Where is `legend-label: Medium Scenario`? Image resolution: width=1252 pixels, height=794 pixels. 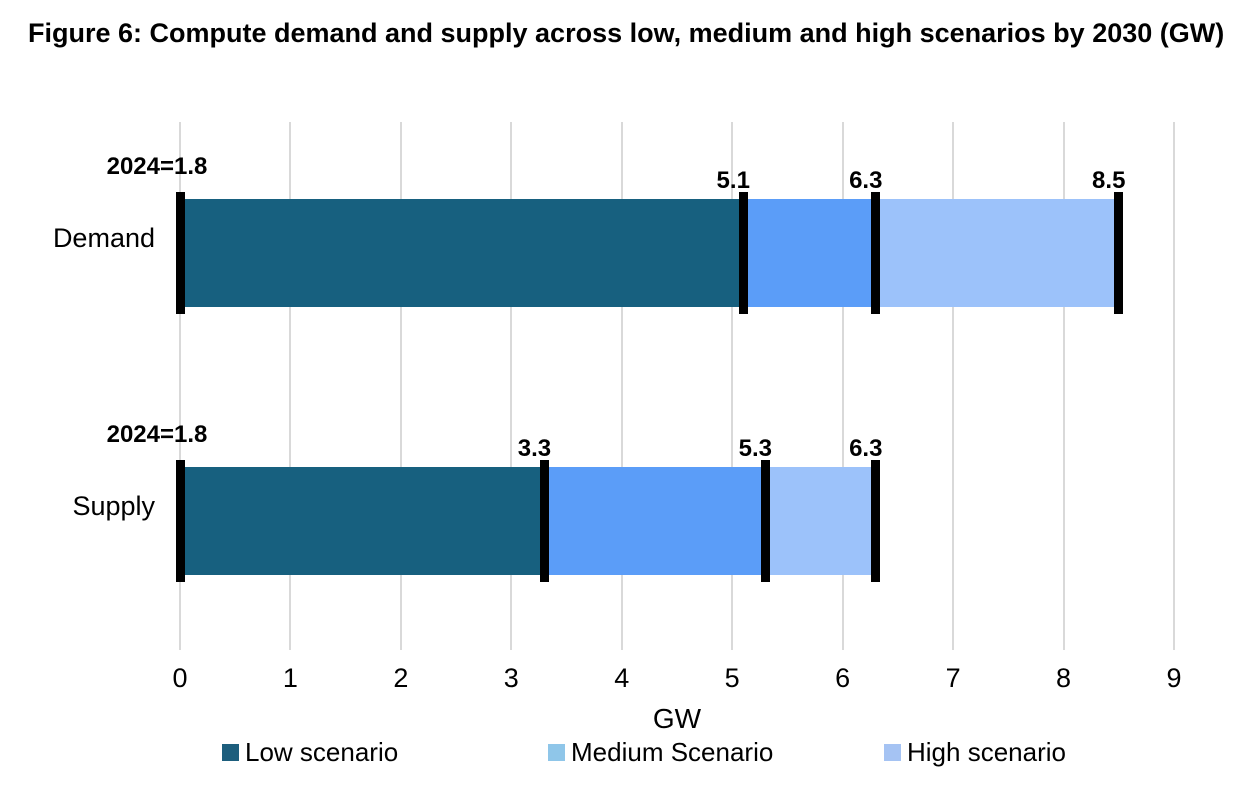 legend-label: Medium Scenario is located at coordinates (672, 751).